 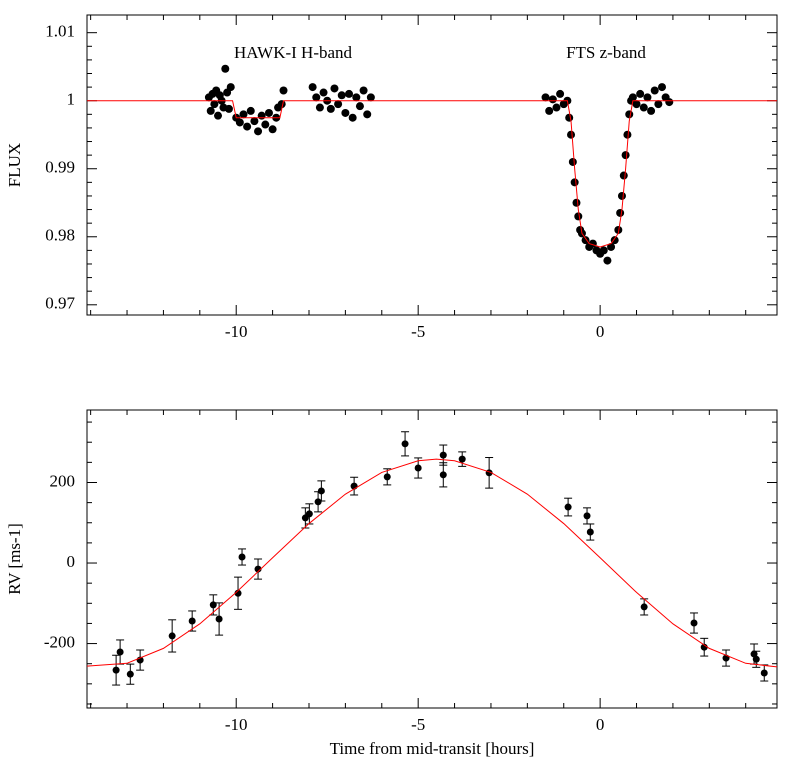 I want to click on y-axis-label: FLUX, so click(x=14, y=165).